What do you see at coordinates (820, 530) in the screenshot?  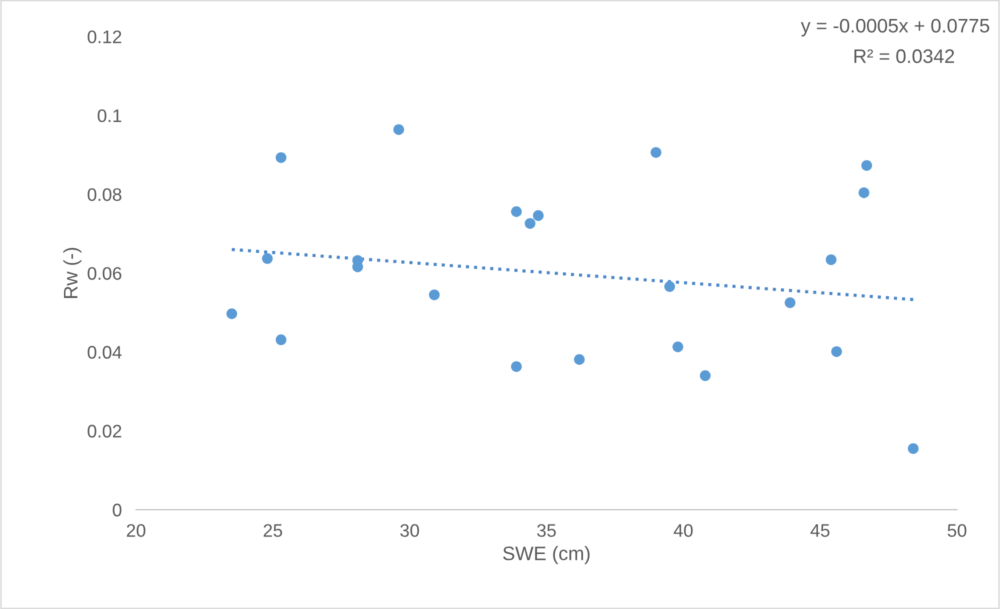 I see `x-tick-label: 45` at bounding box center [820, 530].